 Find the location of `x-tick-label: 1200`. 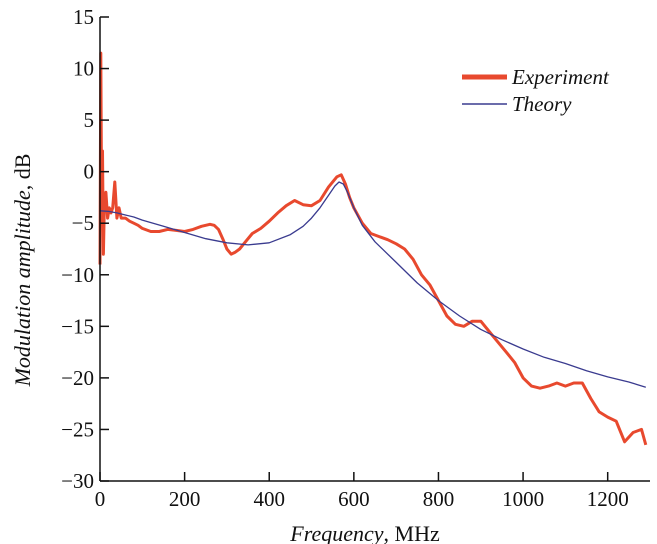

x-tick-label: 1200 is located at coordinates (608, 499).